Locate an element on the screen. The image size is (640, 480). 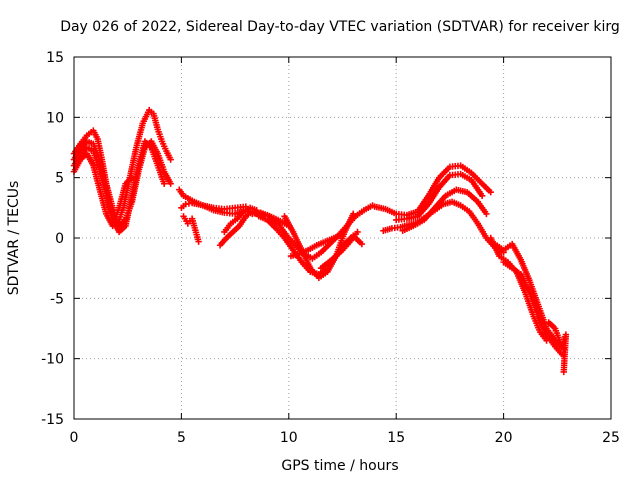
x-tick-label: 20 is located at coordinates (504, 438).